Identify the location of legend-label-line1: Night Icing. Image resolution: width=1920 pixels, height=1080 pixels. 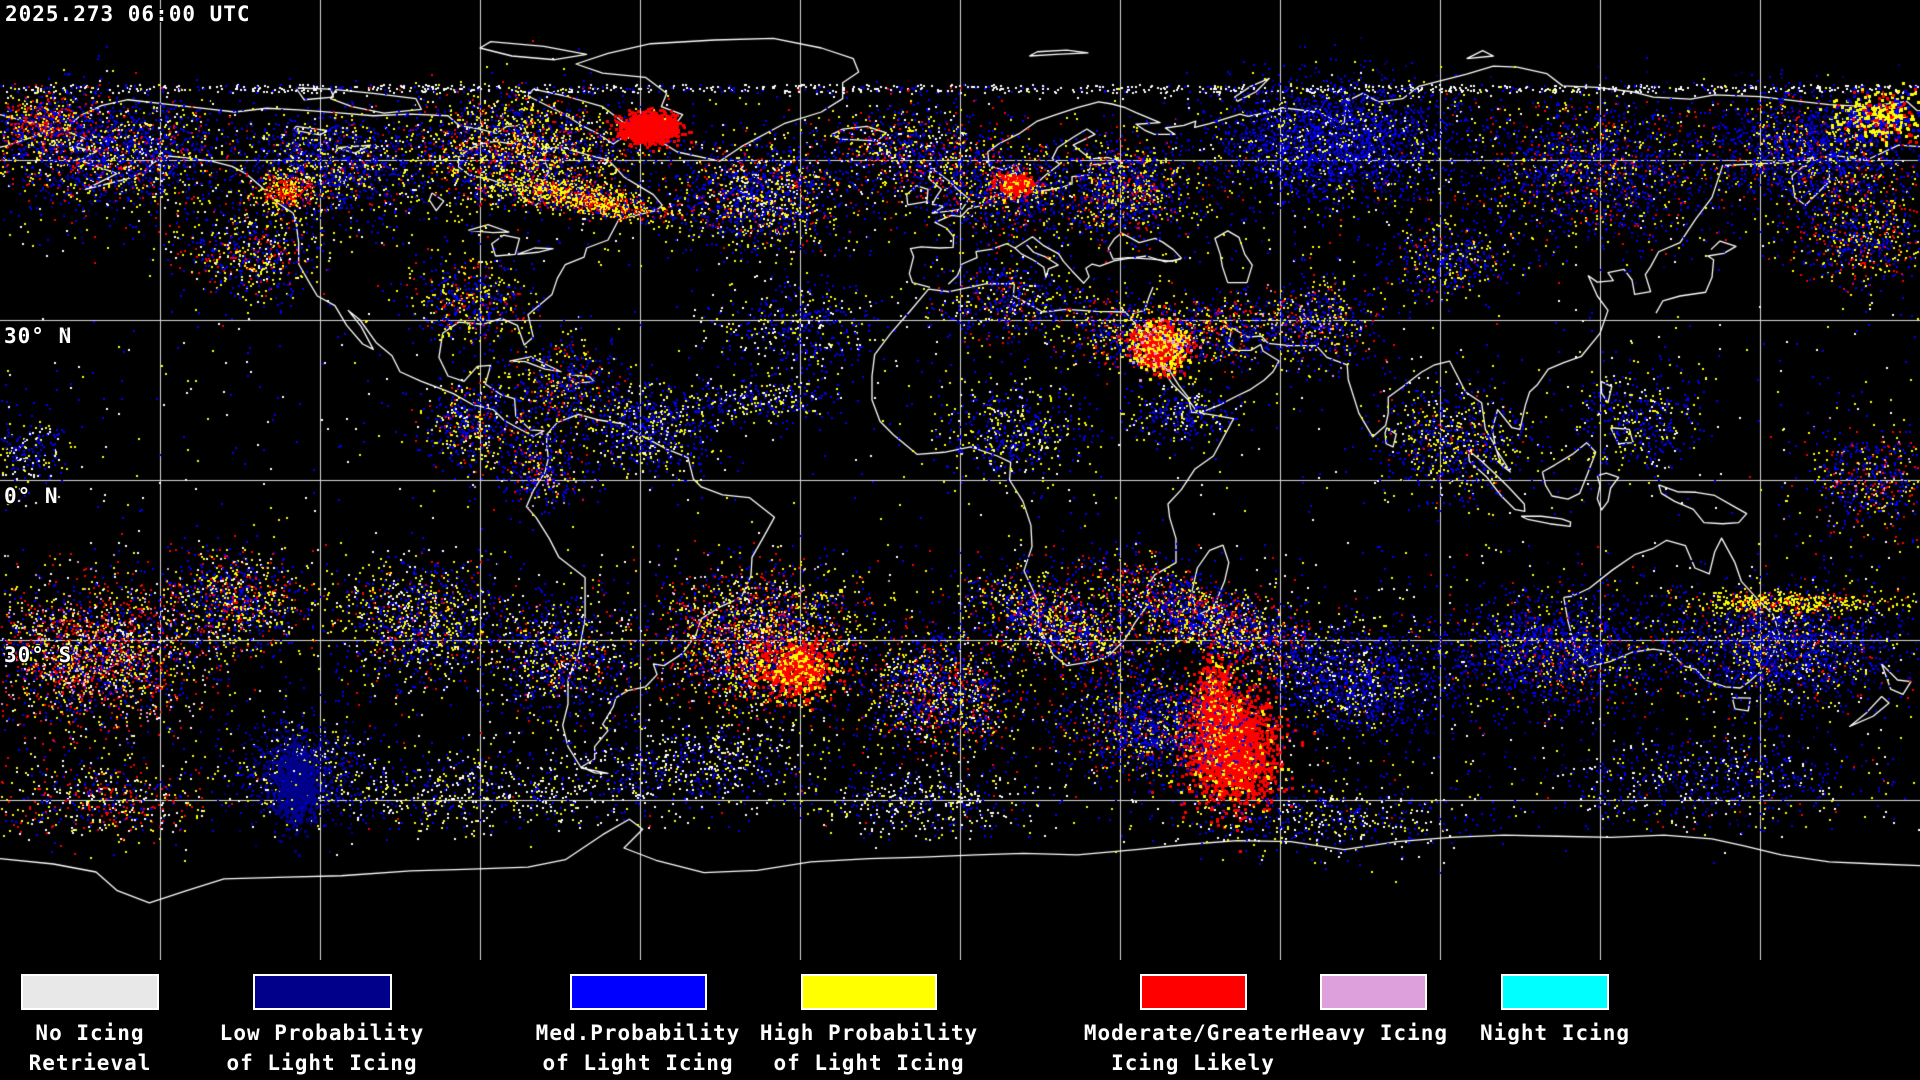
(1555, 1033).